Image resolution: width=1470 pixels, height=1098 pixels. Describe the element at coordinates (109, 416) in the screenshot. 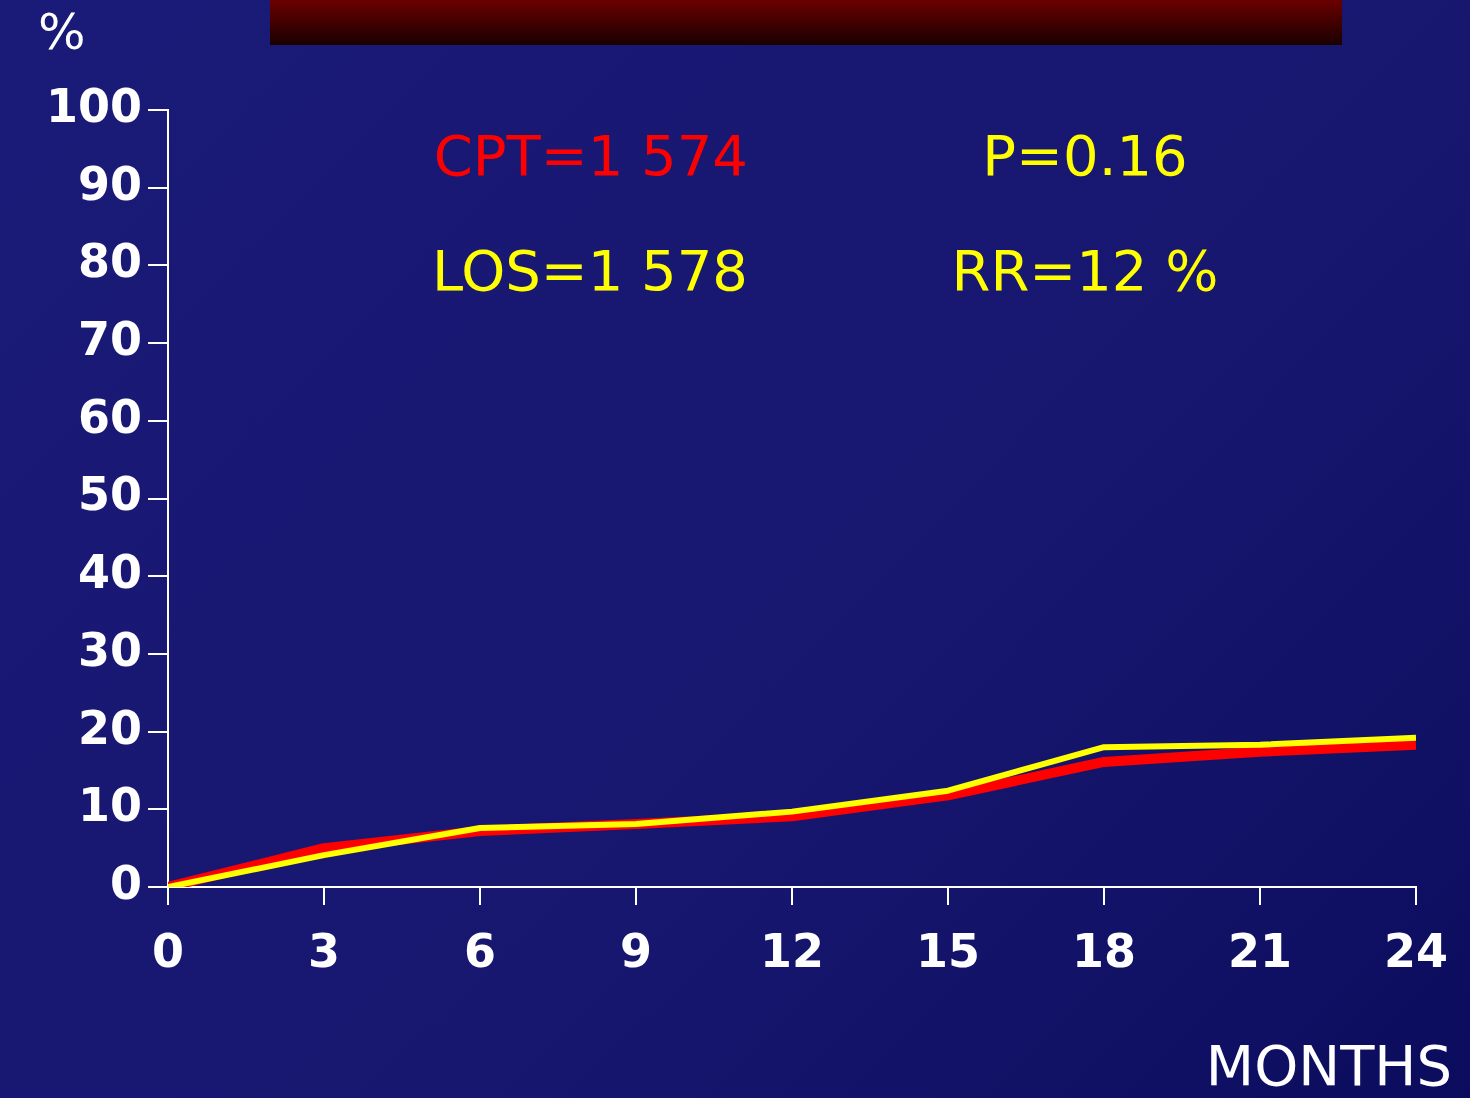

I see `y-tick-label: 60` at that location.